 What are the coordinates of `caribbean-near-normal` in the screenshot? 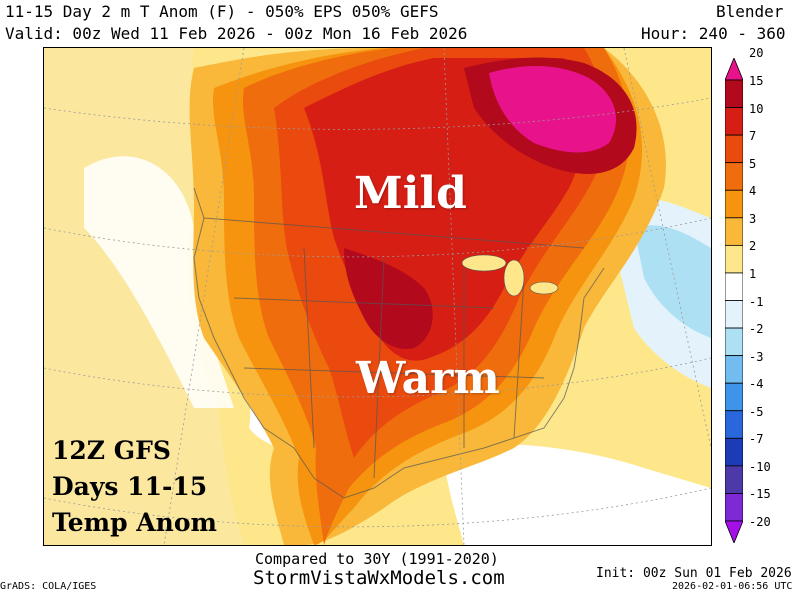 It's located at (577, 494).